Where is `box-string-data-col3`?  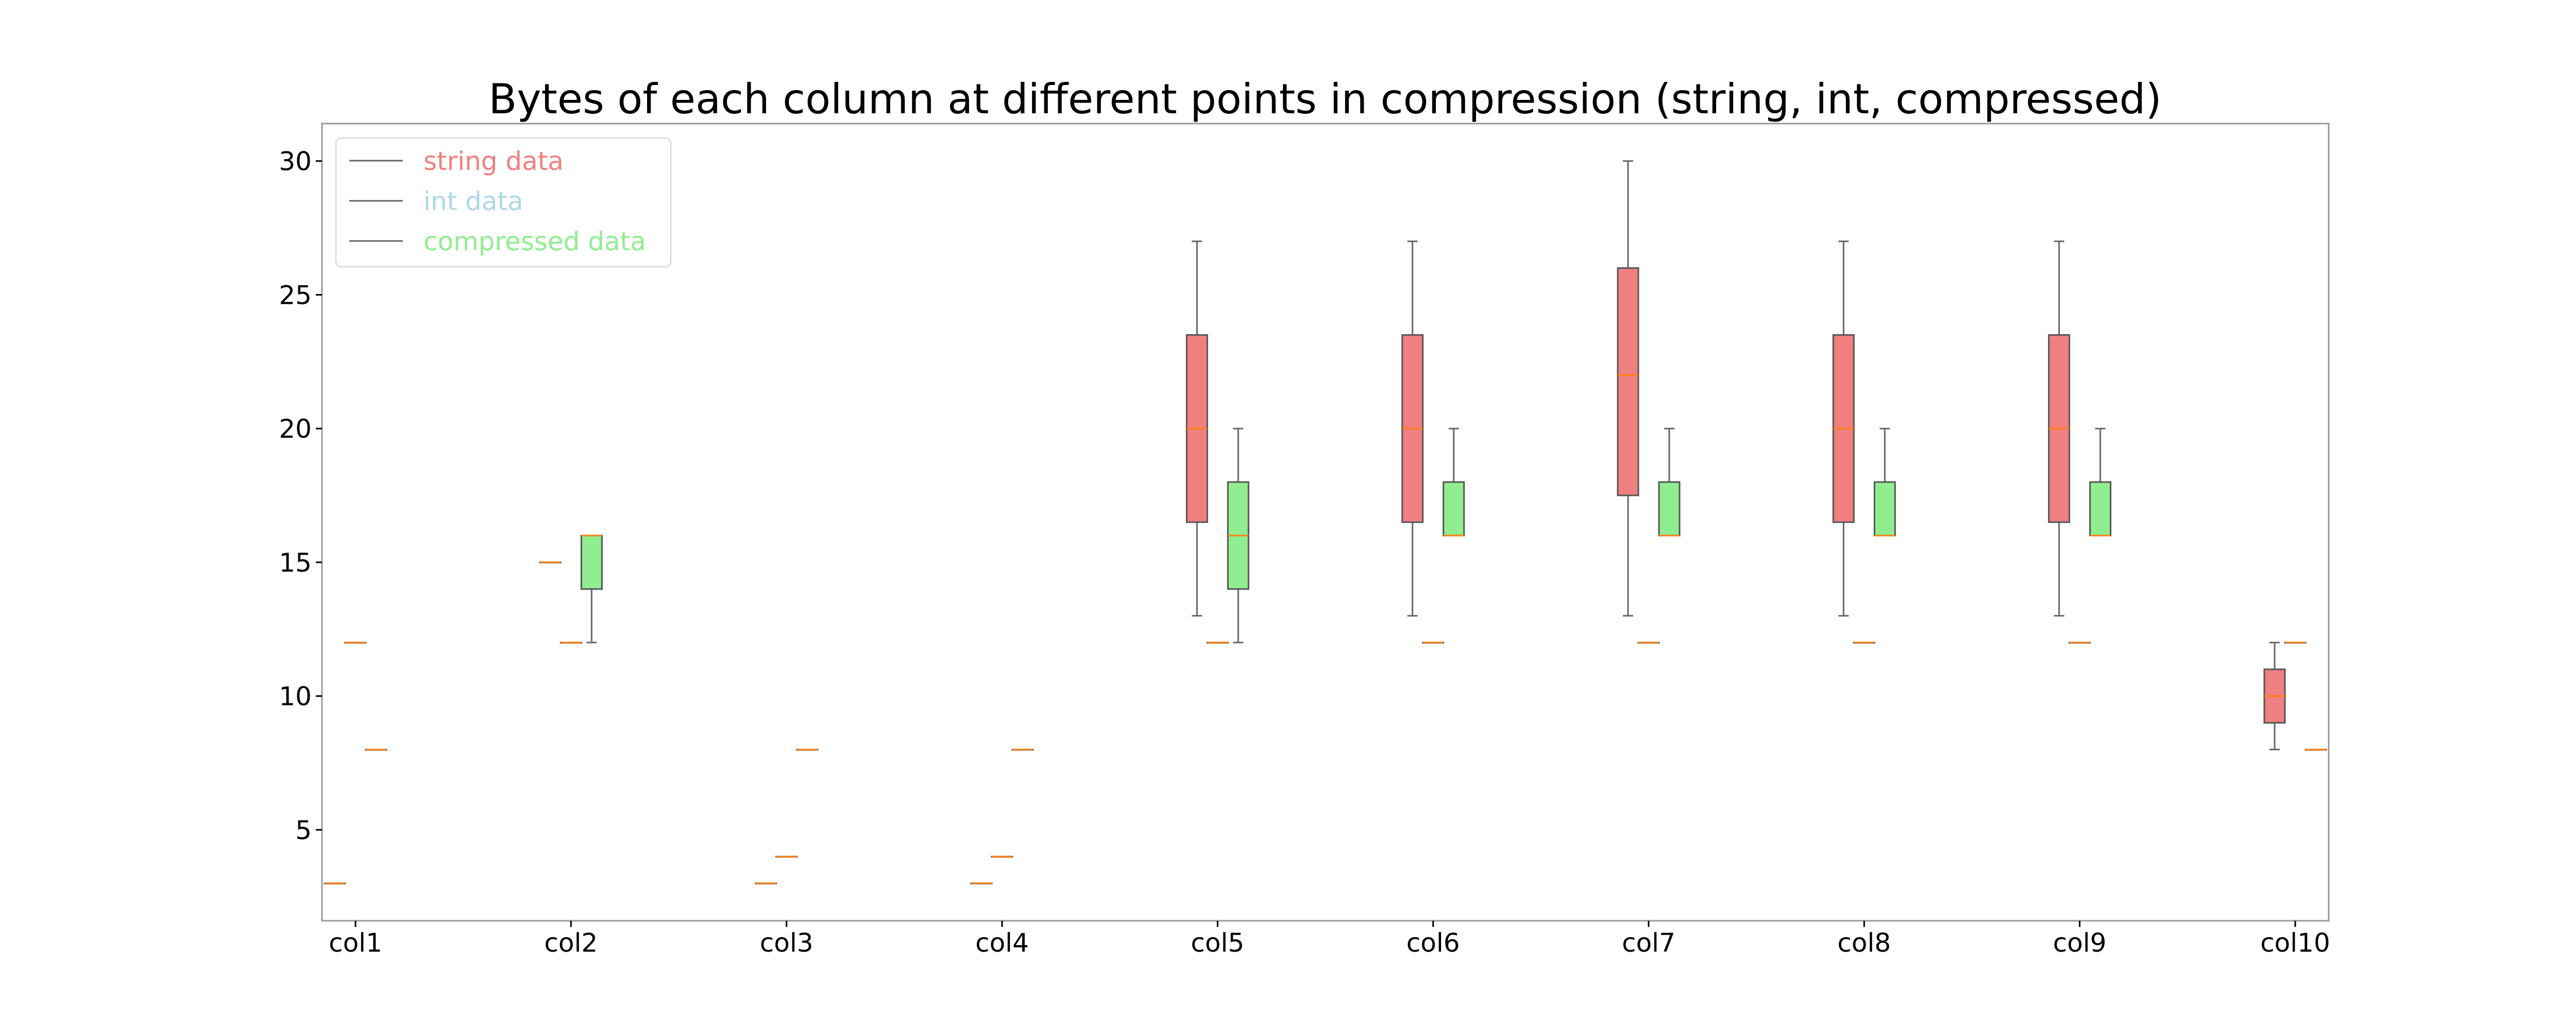
box-string-data-col3 is located at coordinates (766, 883).